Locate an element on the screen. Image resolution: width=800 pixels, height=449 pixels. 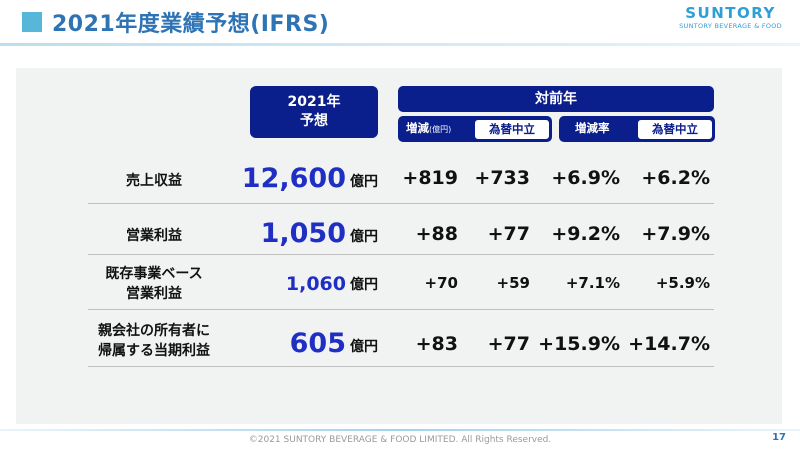
increase-header: 増減(億円) is located at coordinates (428, 128).